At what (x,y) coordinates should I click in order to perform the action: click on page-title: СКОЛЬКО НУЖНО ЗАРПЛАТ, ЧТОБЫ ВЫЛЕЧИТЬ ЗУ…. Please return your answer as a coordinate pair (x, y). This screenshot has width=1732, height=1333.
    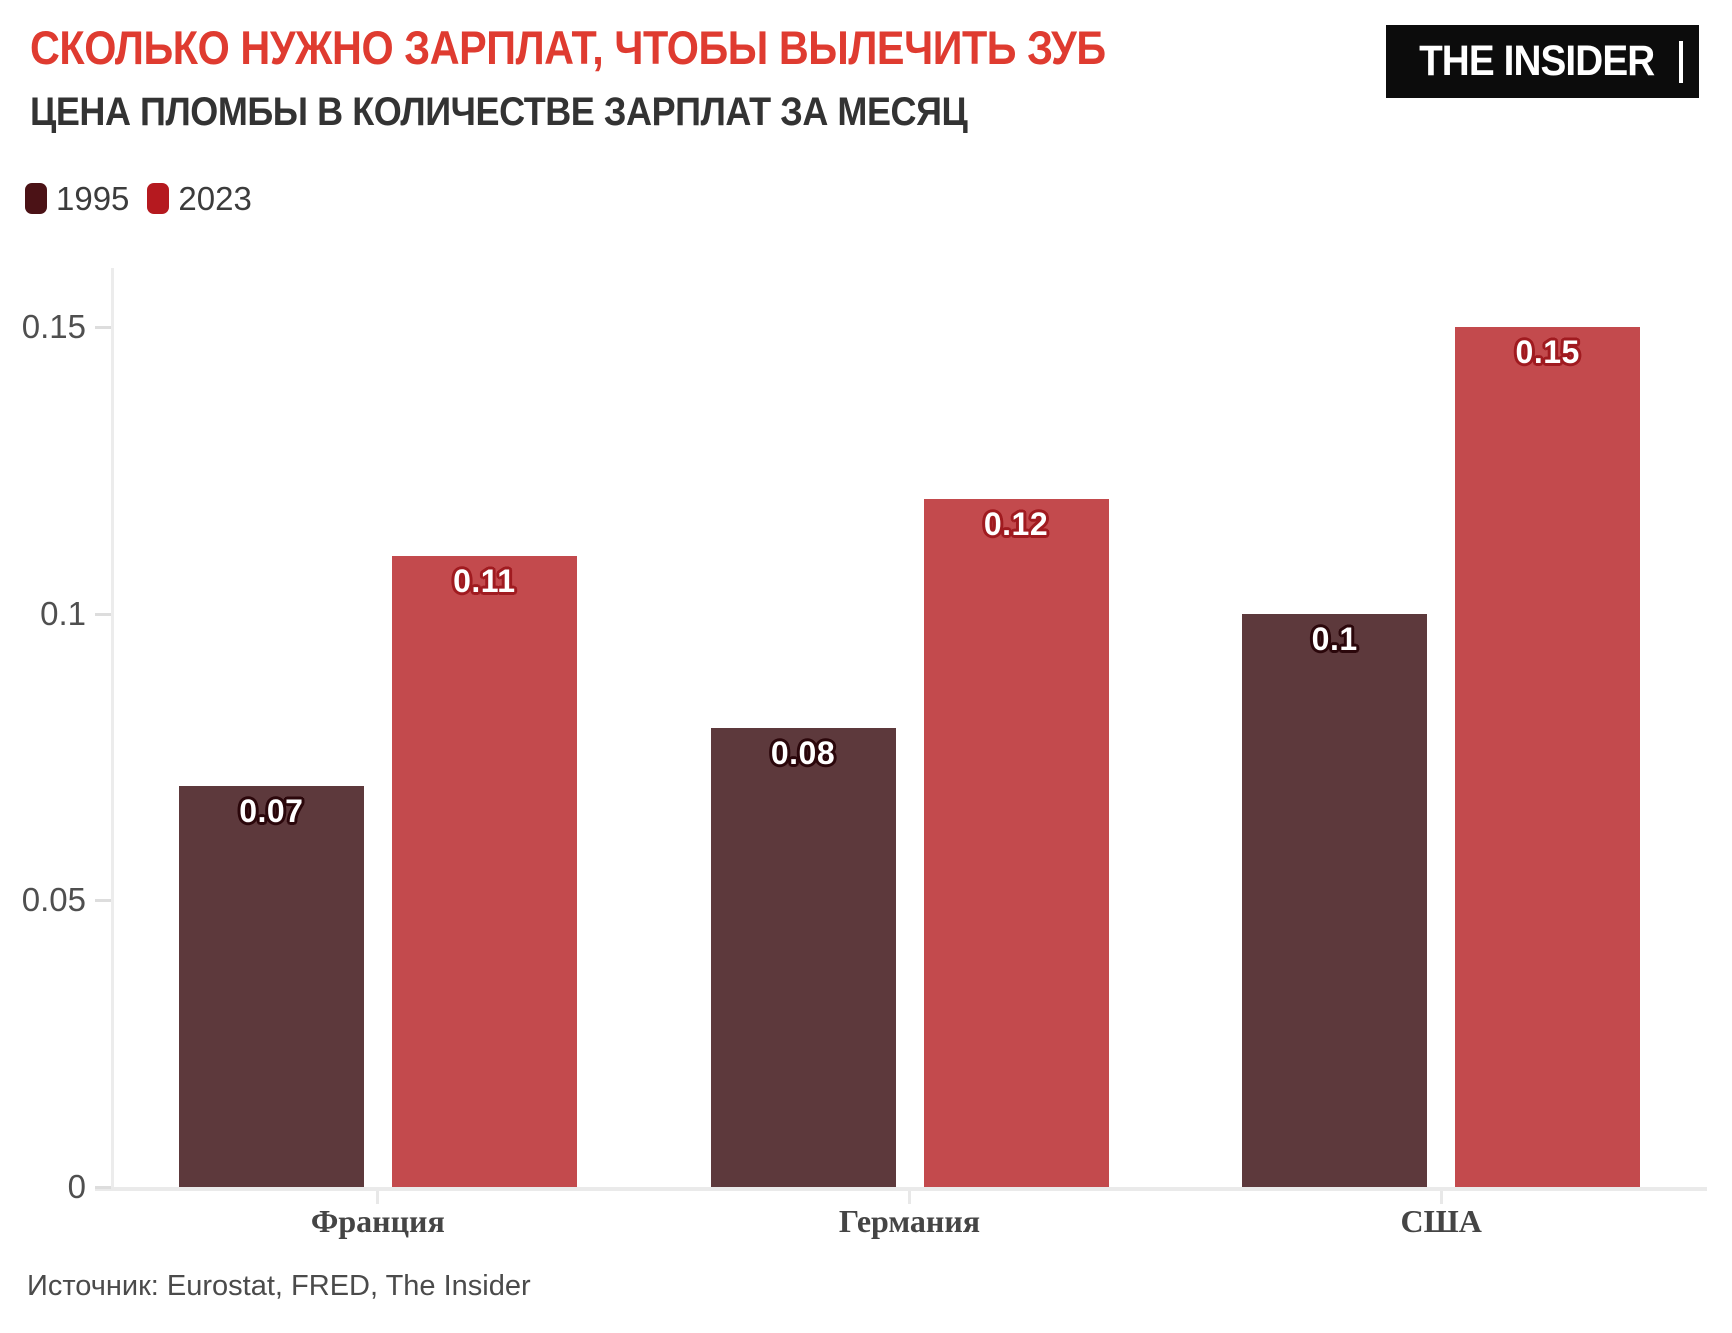
    Looking at the image, I should click on (568, 47).